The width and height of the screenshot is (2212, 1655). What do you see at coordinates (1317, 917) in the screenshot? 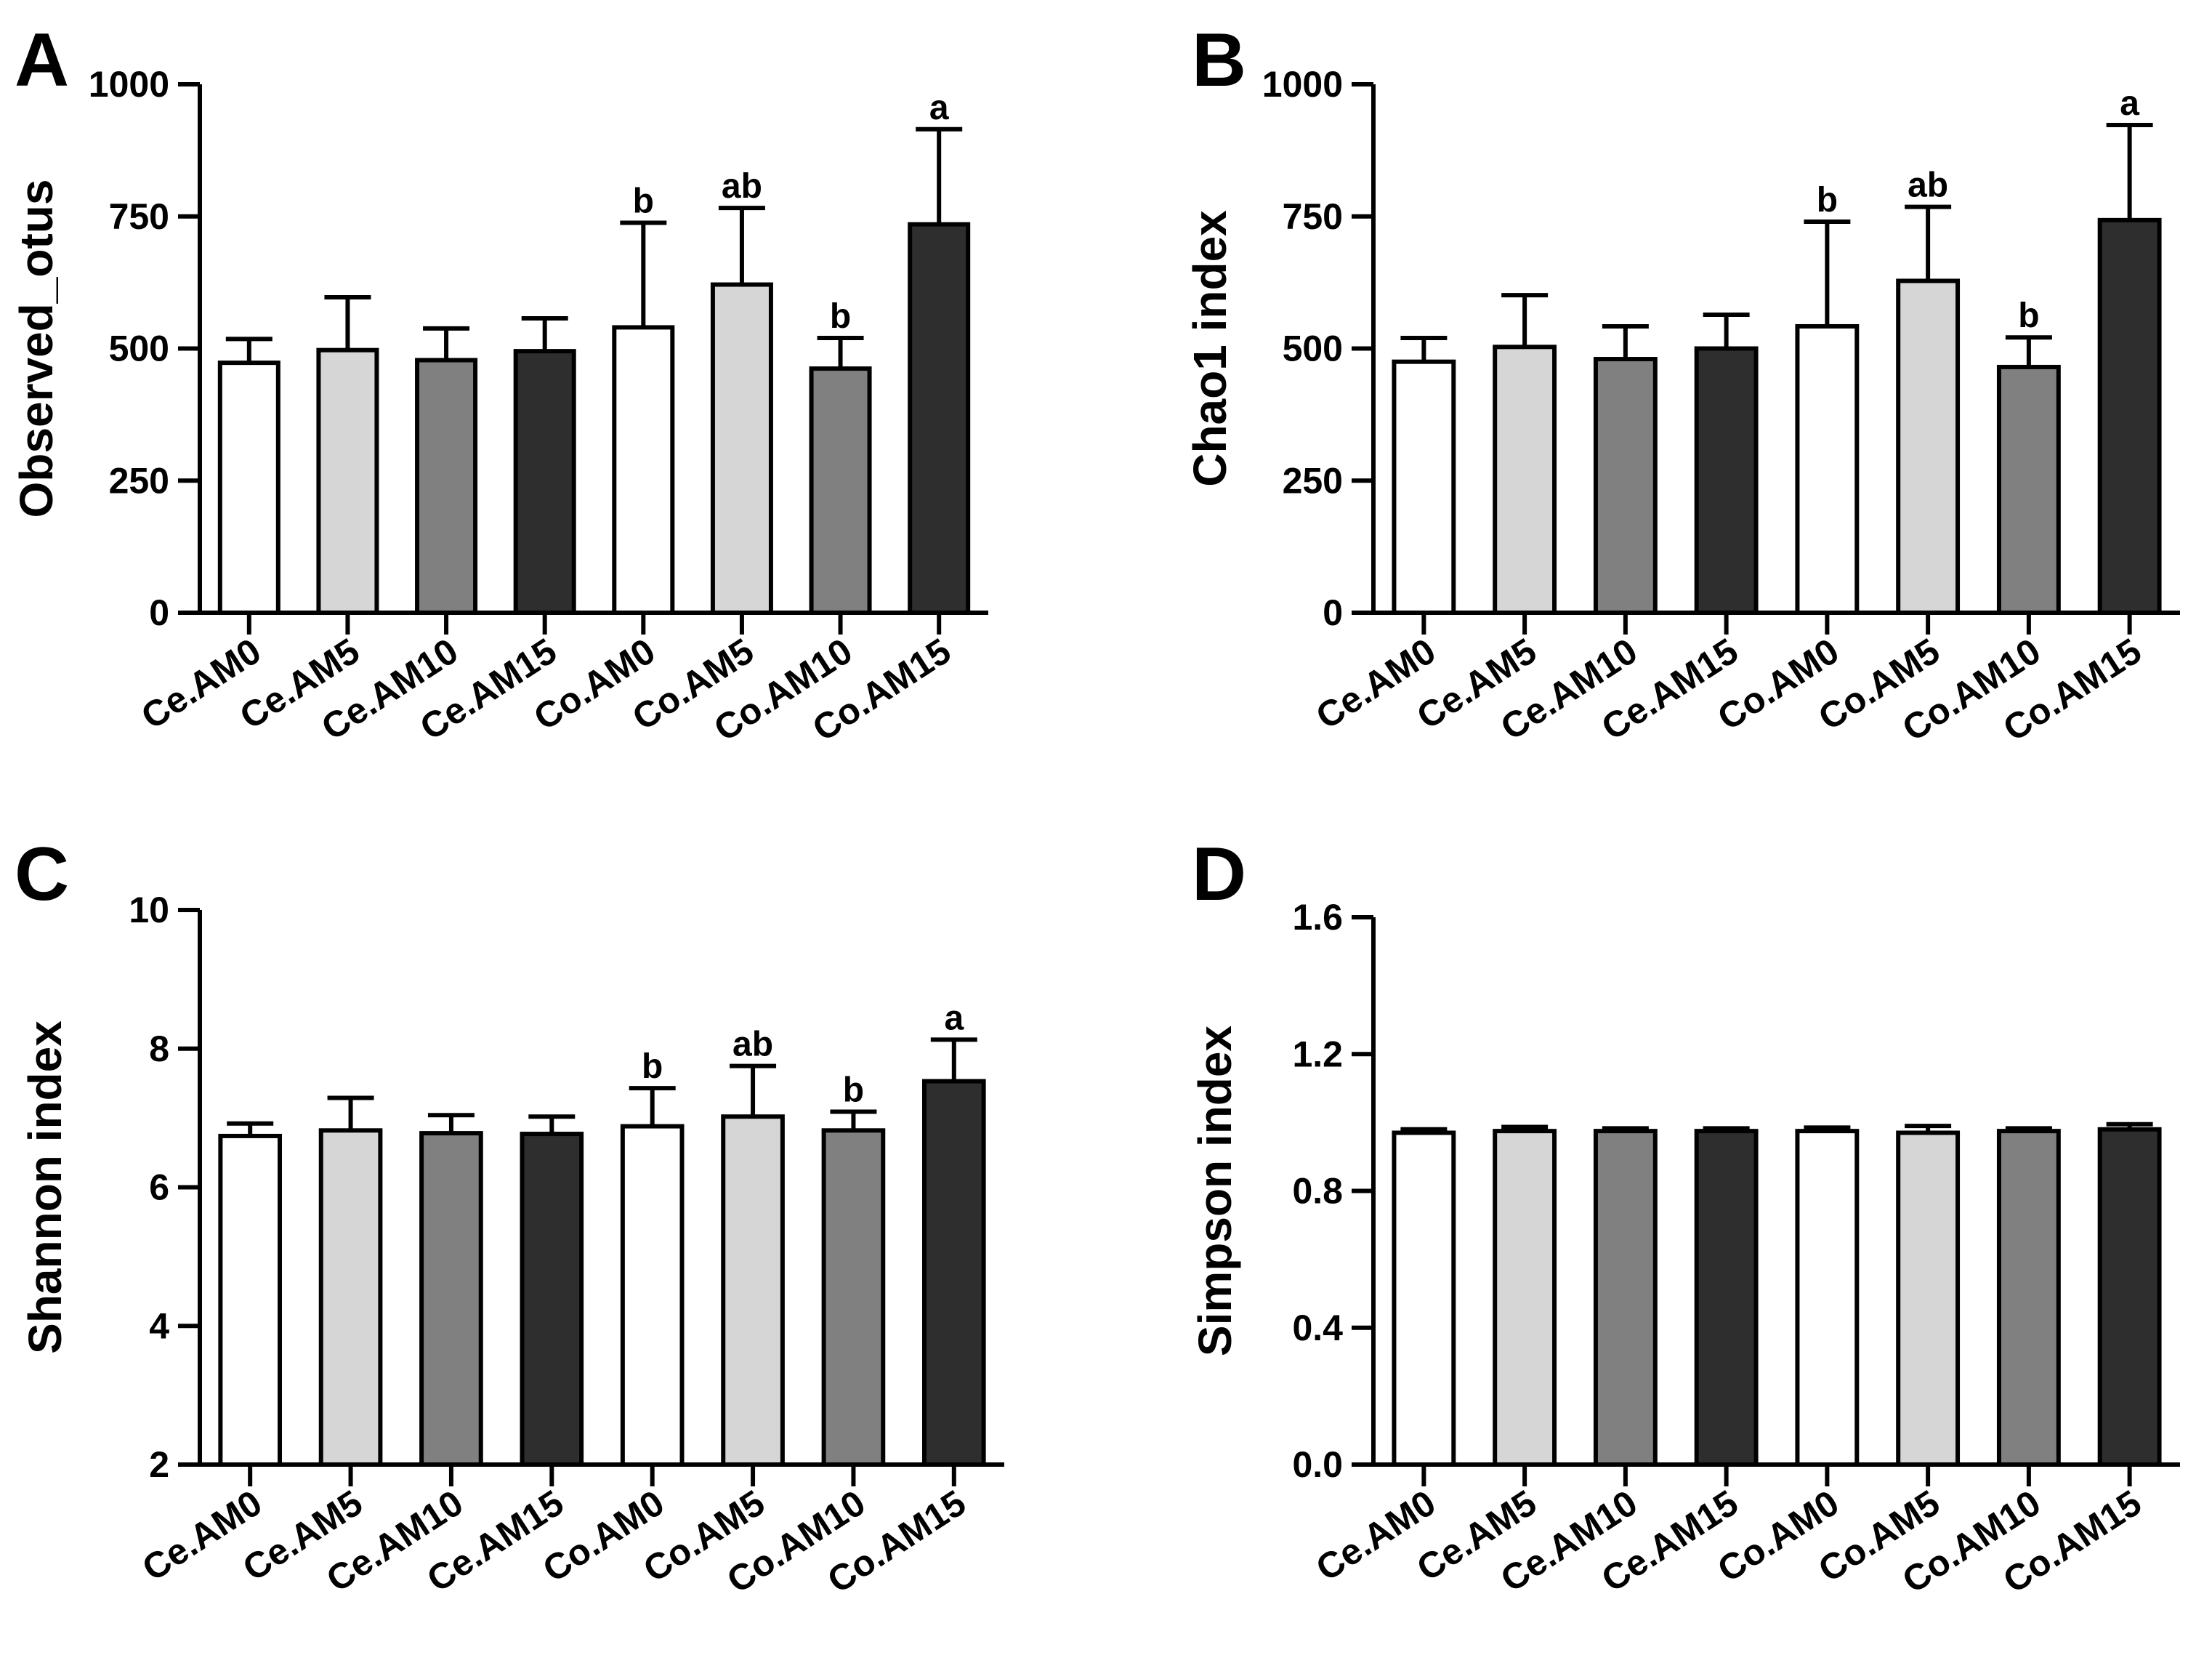
I see `y-tick-label: 1.6` at bounding box center [1317, 917].